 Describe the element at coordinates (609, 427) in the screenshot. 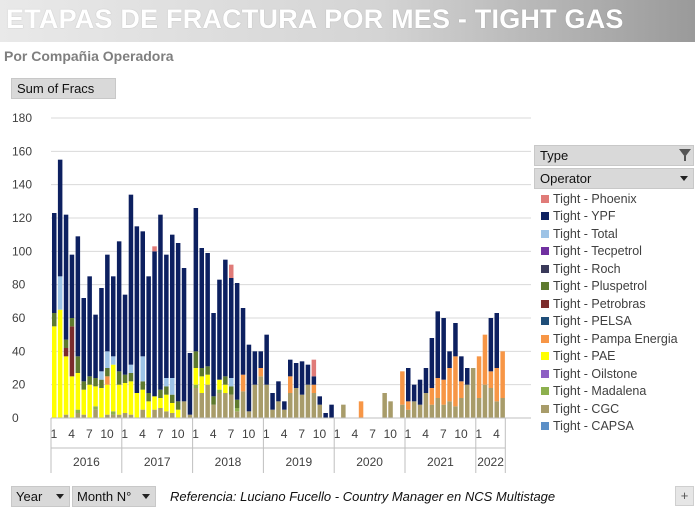

I see `legend-item: Tight - CAPSA` at that location.